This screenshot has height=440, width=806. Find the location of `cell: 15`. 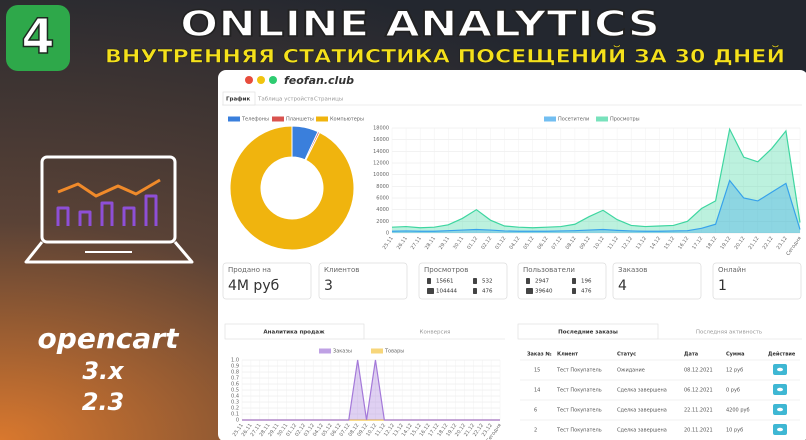

cell: 15 is located at coordinates (537, 371).